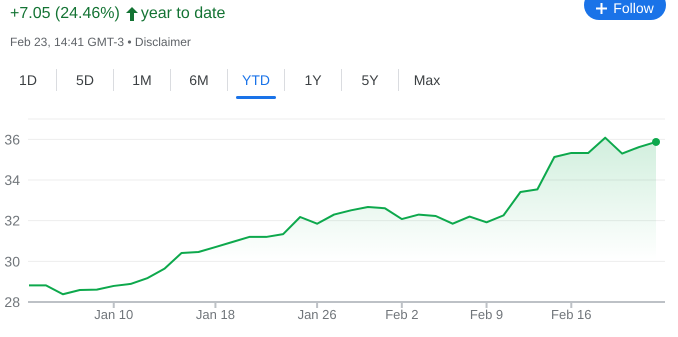 The height and width of the screenshot is (337, 678). What do you see at coordinates (571, 314) in the screenshot?
I see `x-tick-label: Feb 16` at bounding box center [571, 314].